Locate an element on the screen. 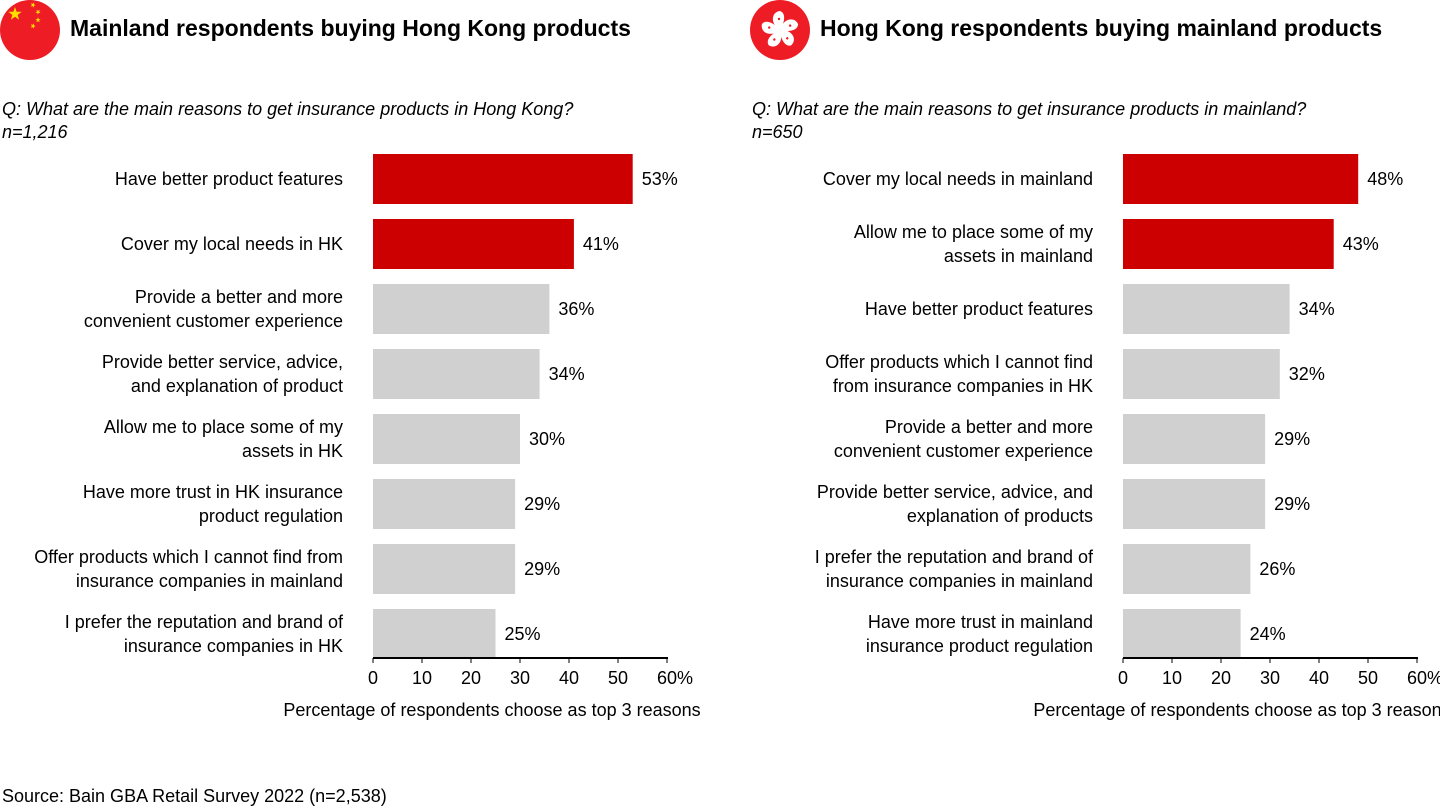  data-label: 41% is located at coordinates (601, 244).